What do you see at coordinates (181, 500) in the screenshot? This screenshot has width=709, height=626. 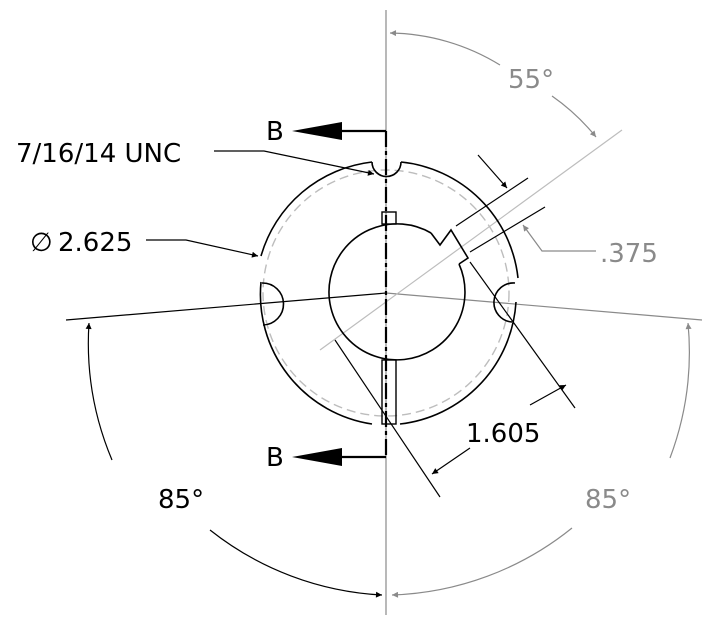 I see `angle-85-left-label: 85°` at bounding box center [181, 500].